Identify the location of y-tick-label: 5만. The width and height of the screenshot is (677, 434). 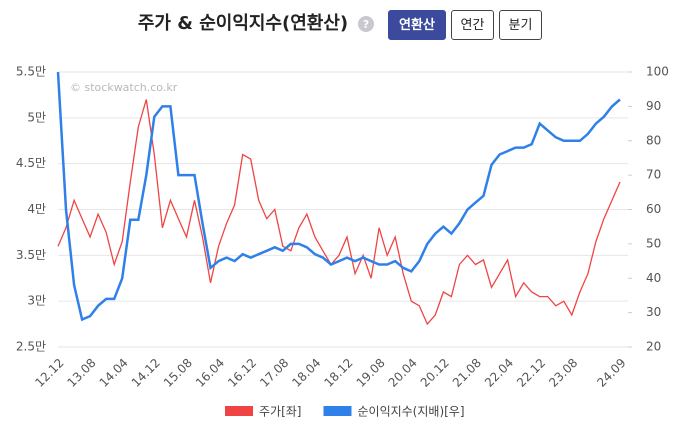
(36, 117).